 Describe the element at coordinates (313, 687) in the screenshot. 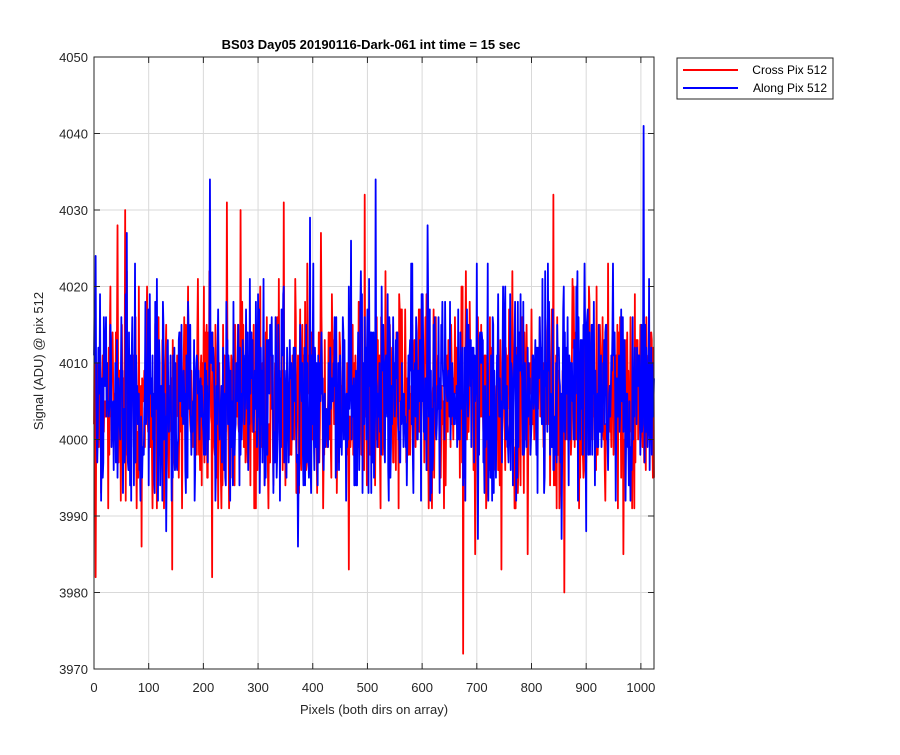

I see `x-tick-label: 400` at that location.